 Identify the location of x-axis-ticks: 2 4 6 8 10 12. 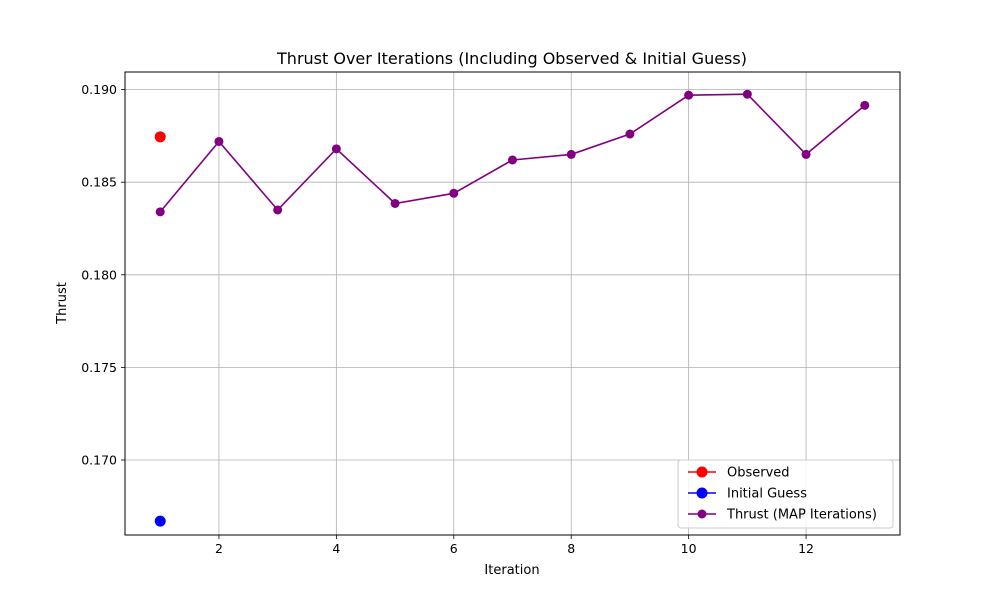
(514, 545).